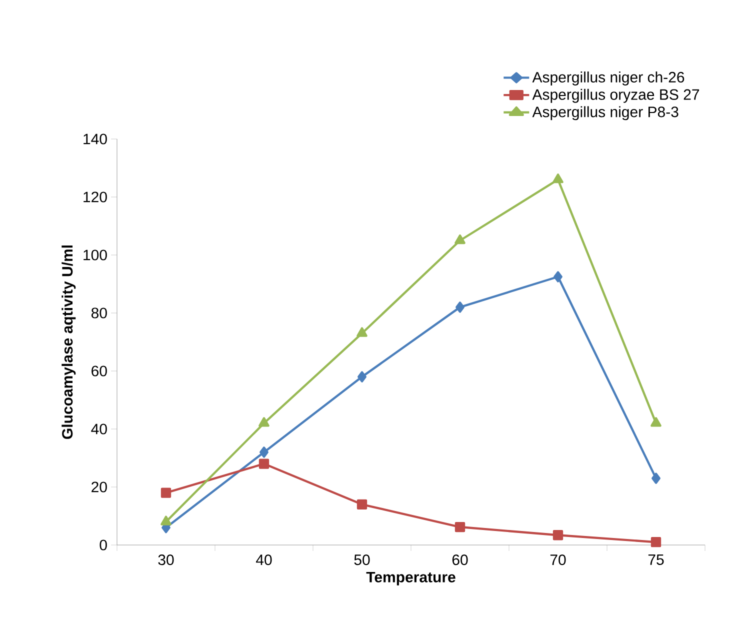 This screenshot has width=750, height=631. What do you see at coordinates (411, 579) in the screenshot?
I see `x-axis-title: Temperature` at bounding box center [411, 579].